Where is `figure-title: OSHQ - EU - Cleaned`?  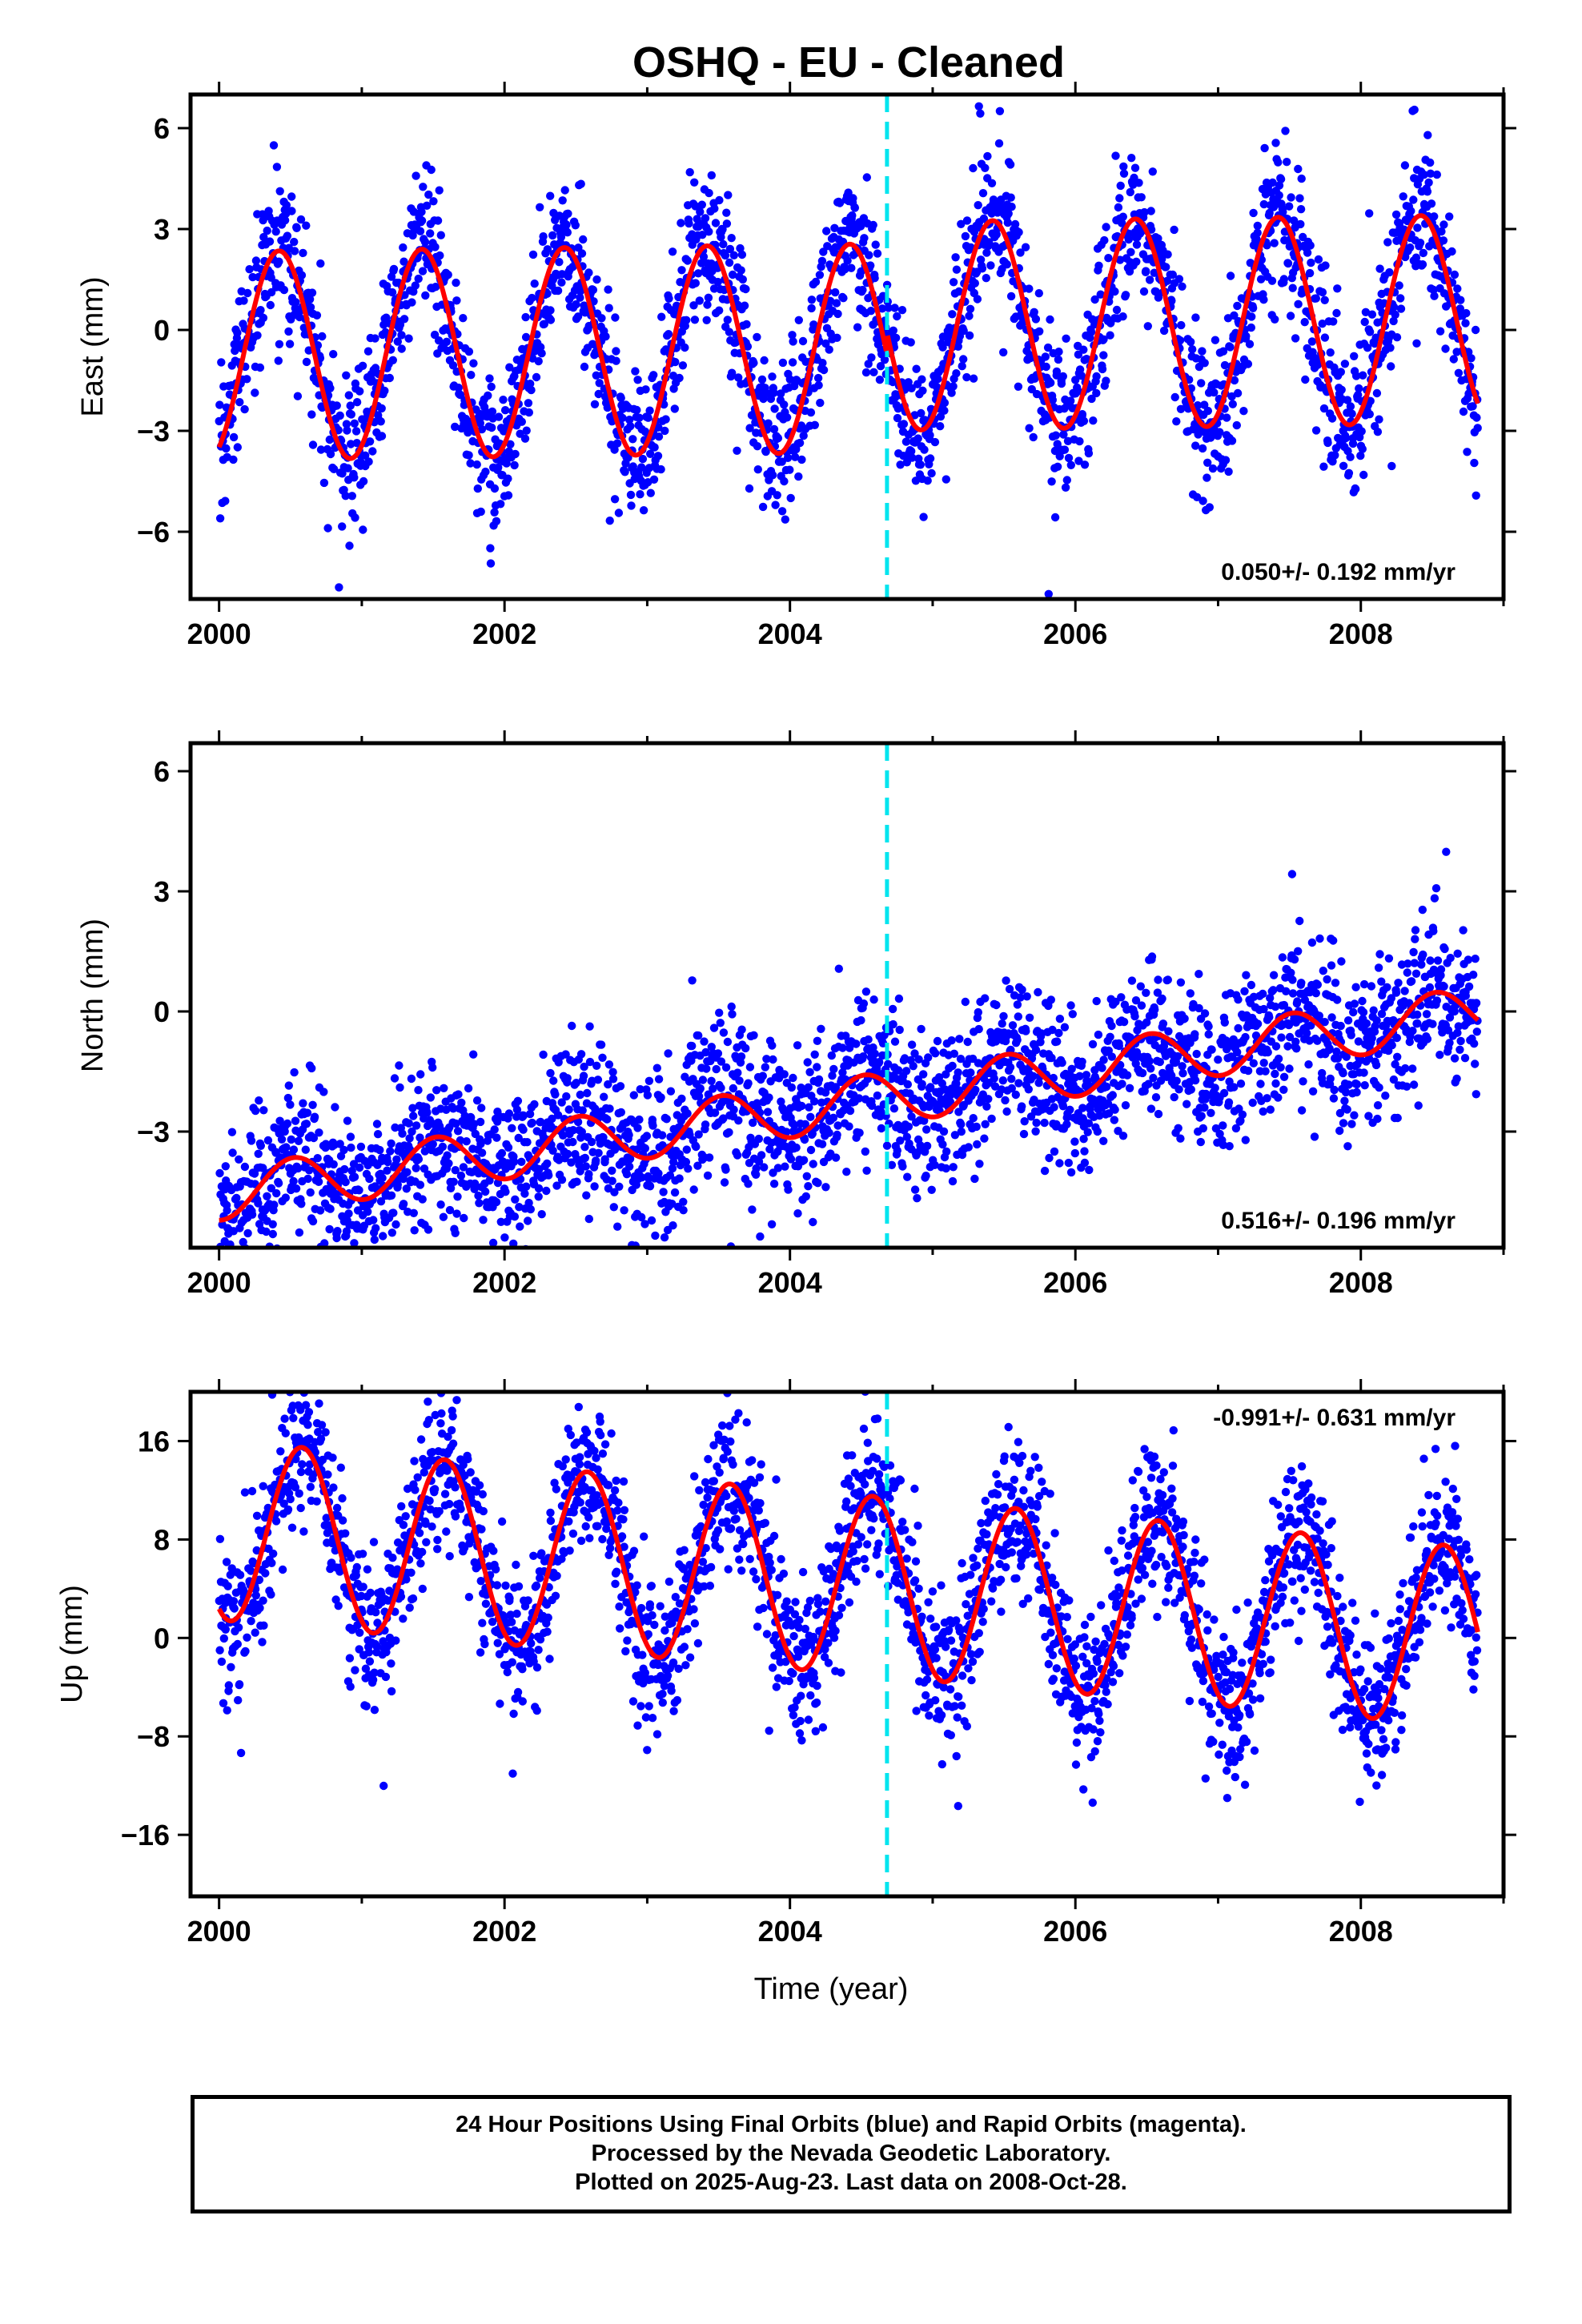 figure-title: OSHQ - EU - Cleaned is located at coordinates (848, 62).